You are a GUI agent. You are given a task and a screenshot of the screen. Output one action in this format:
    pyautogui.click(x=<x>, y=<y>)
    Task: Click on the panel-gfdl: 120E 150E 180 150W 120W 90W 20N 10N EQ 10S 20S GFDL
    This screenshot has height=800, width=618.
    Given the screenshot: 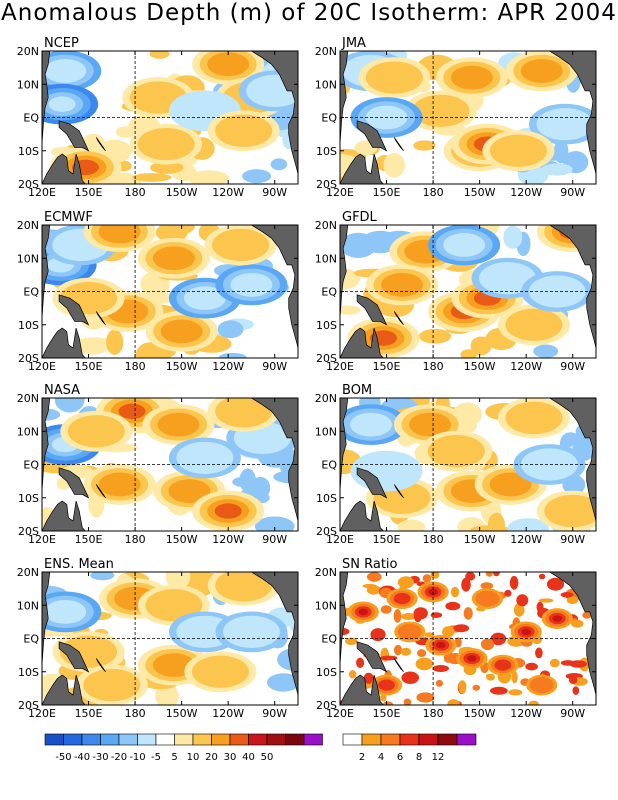 What is the action you would take?
    pyautogui.click(x=456, y=291)
    